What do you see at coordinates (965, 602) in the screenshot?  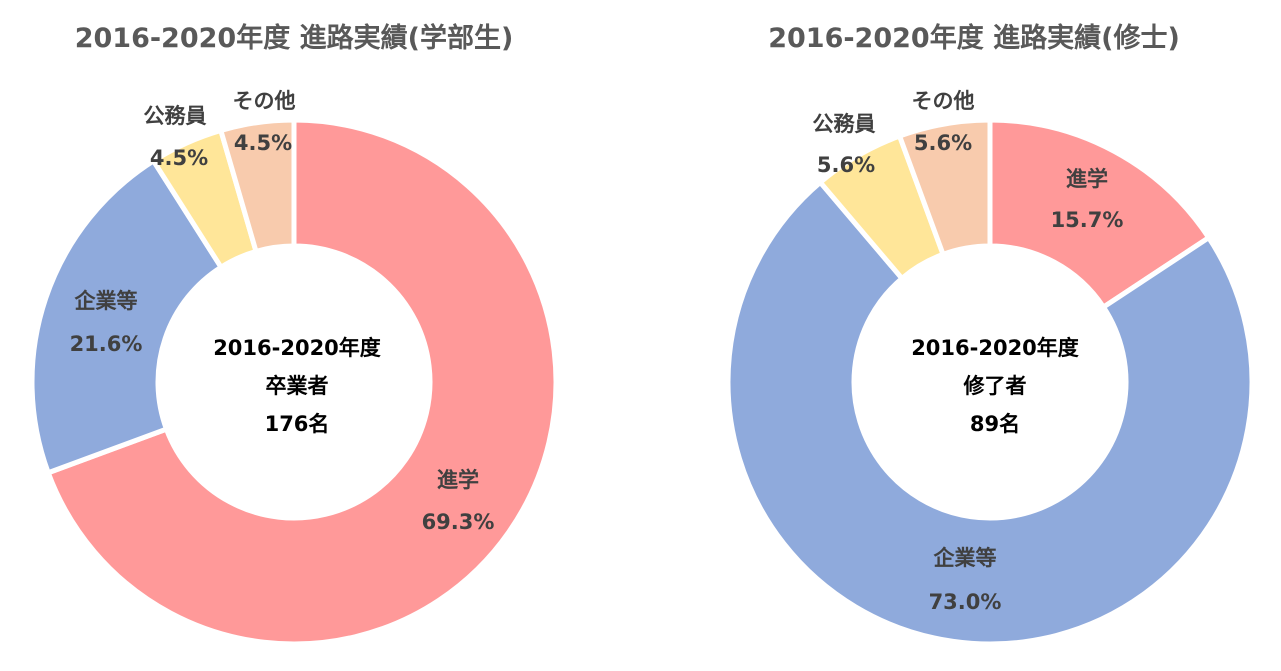 I see `value-label-kigyo: 73.0%` at bounding box center [965, 602].